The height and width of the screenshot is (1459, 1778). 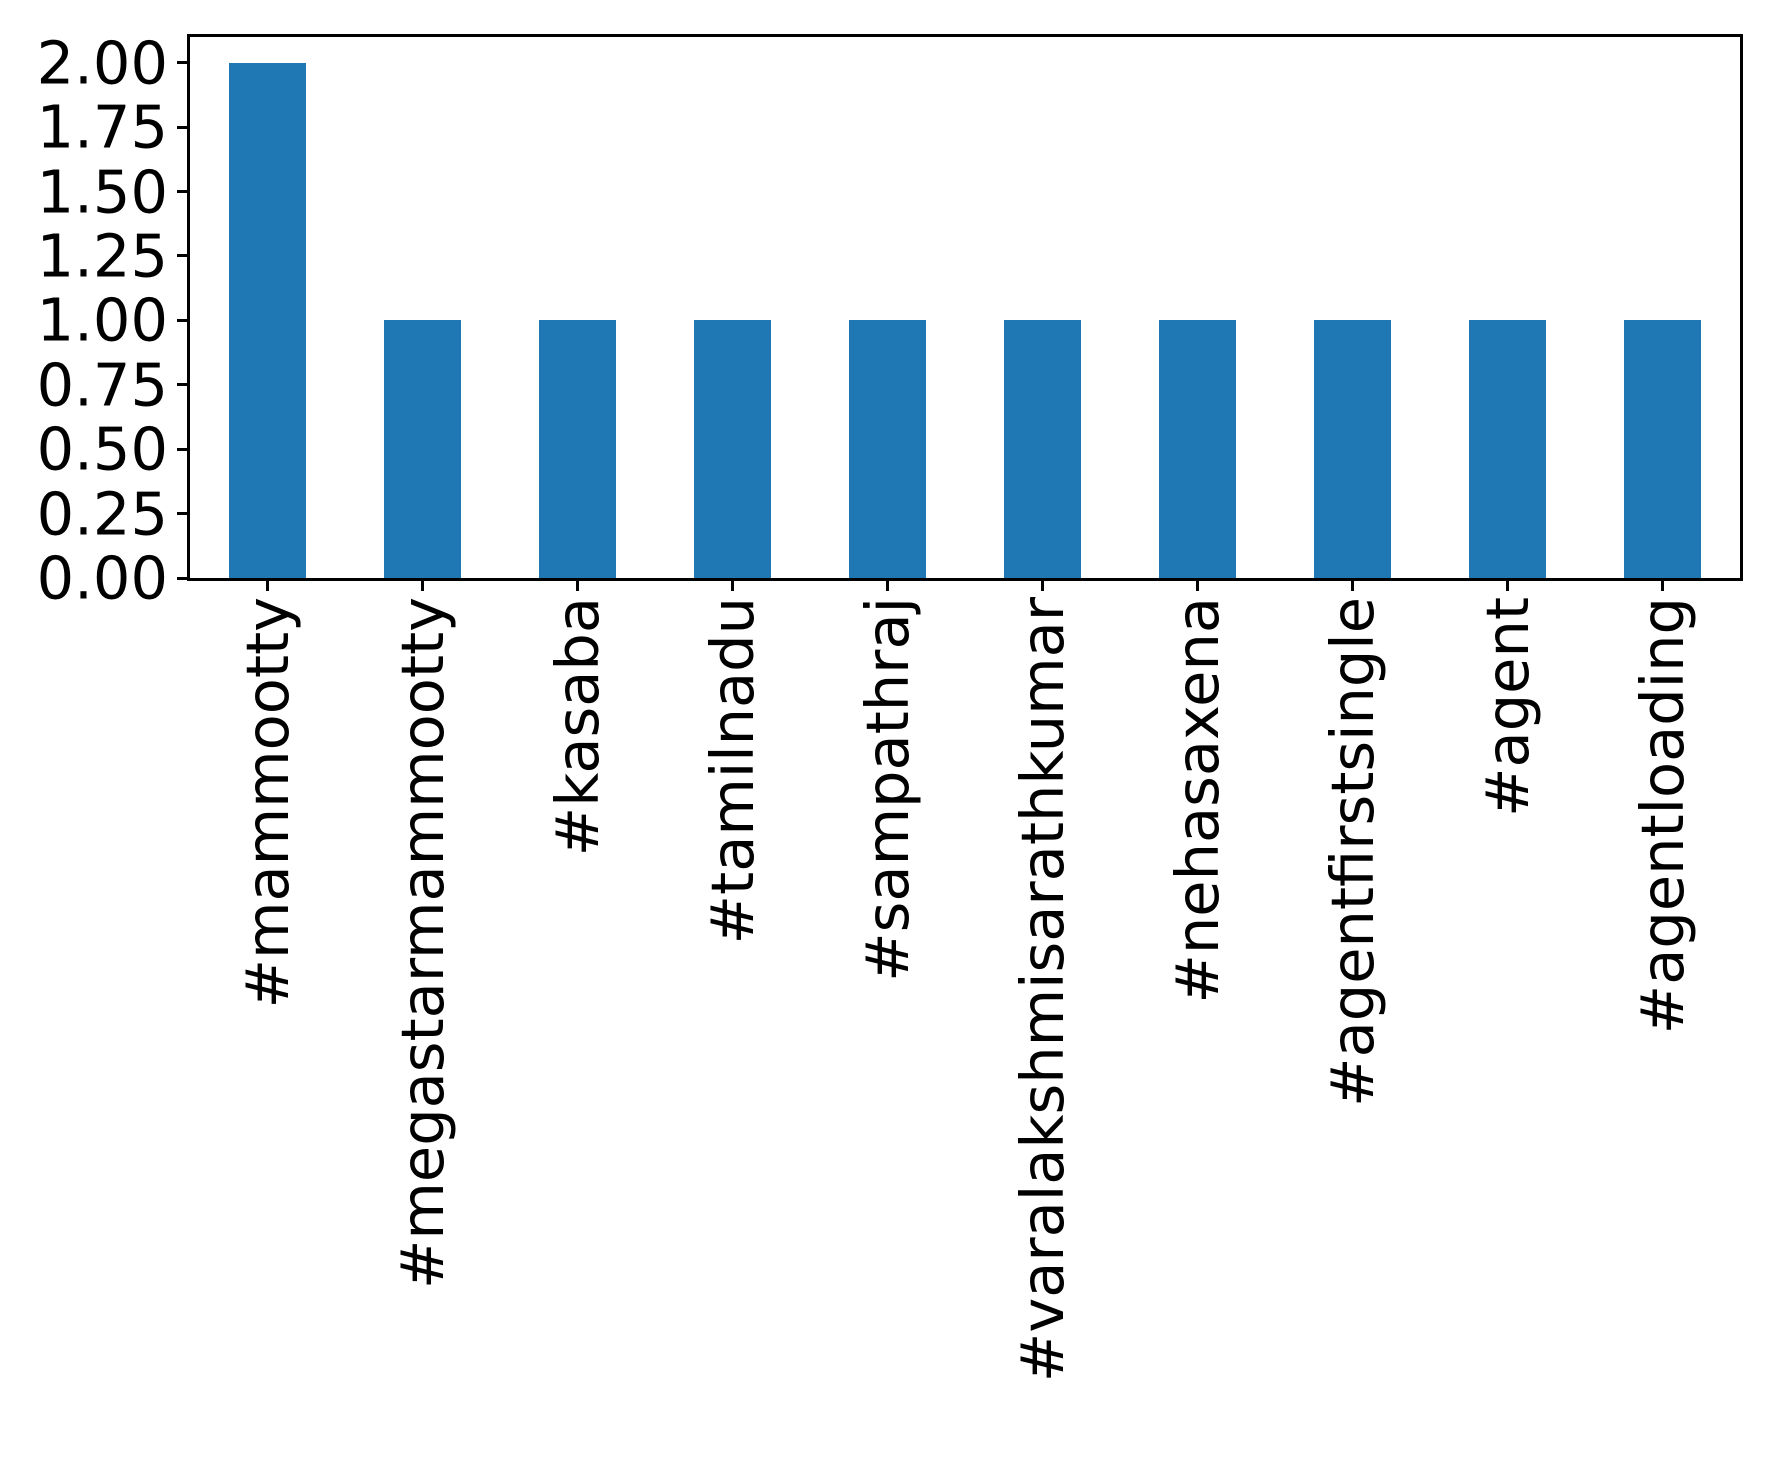 I want to click on x-tick-label: #nehasaxena, so click(x=1197, y=800).